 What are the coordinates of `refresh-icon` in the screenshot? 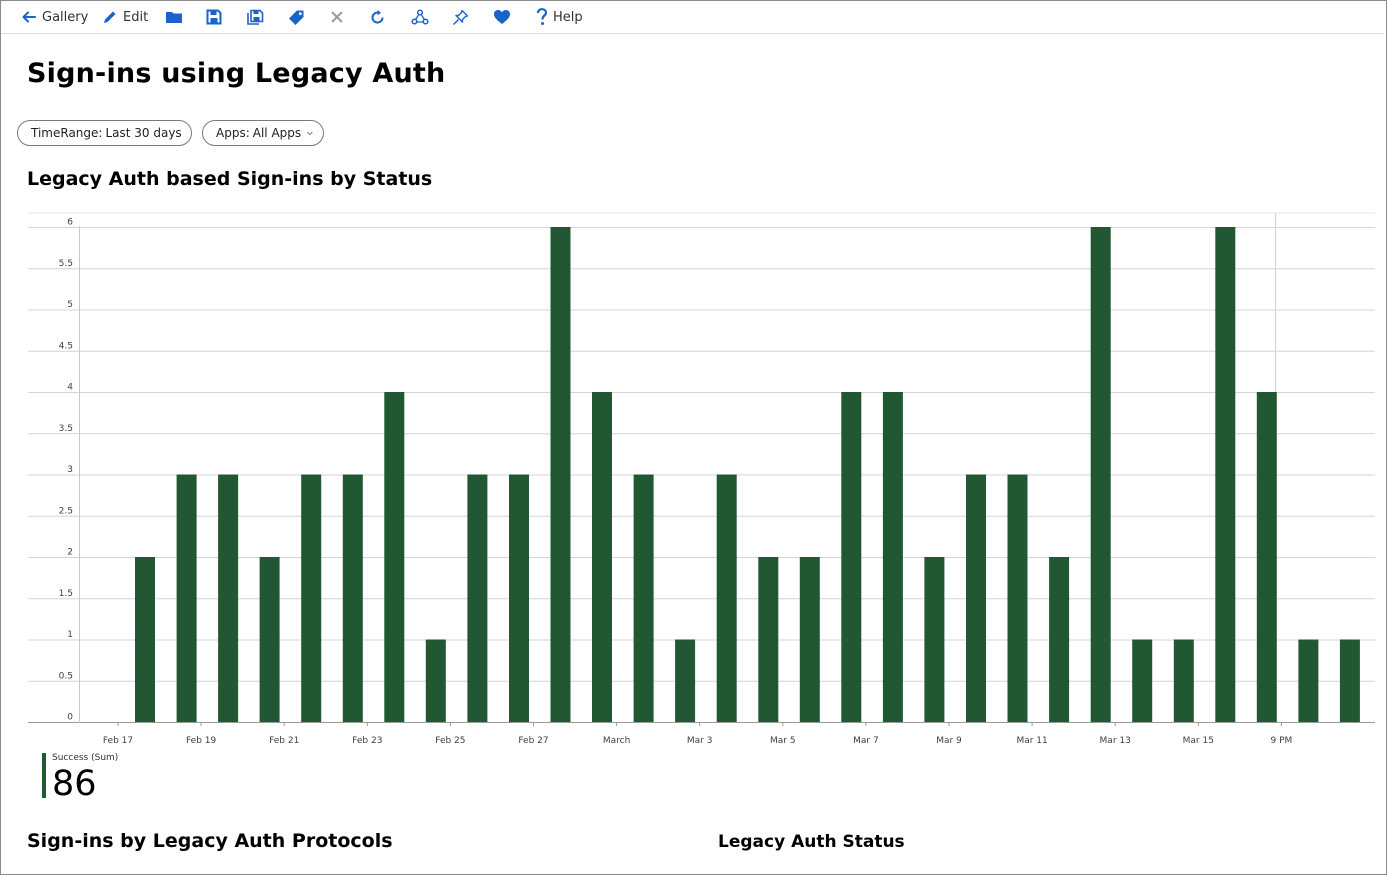 It's located at (377, 16).